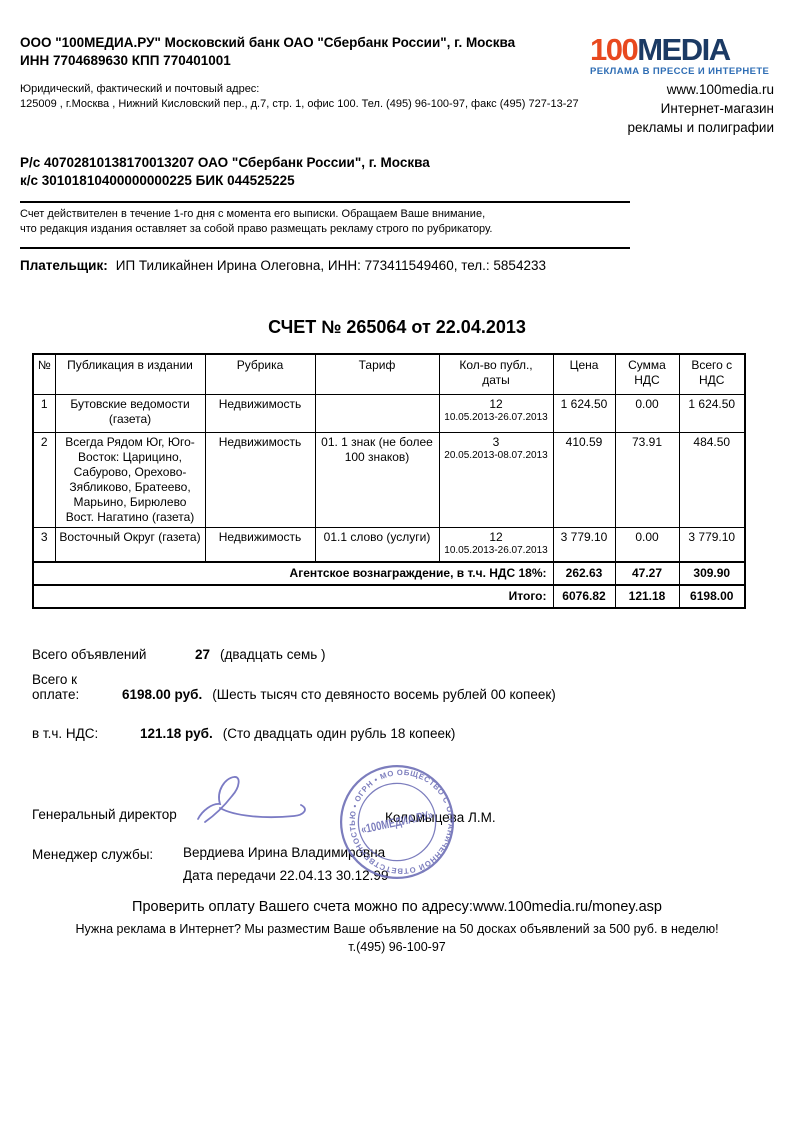 The width and height of the screenshot is (794, 1123). What do you see at coordinates (496, 455) in the screenshot?
I see `dates-value: 20.05.2013-08.07.2013` at bounding box center [496, 455].